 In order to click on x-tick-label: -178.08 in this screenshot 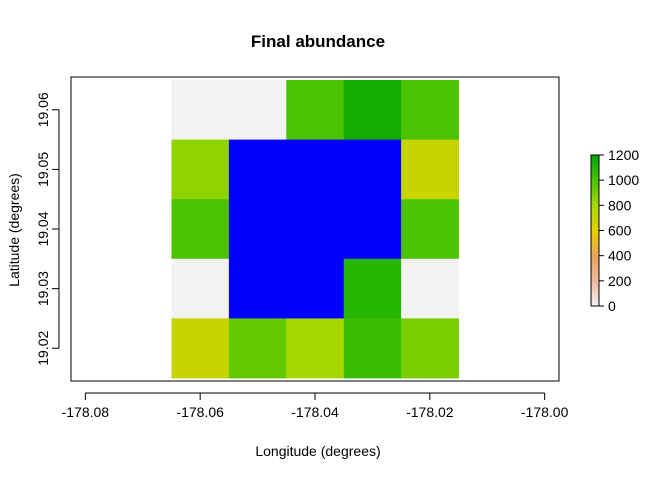, I will do `click(86, 412)`.